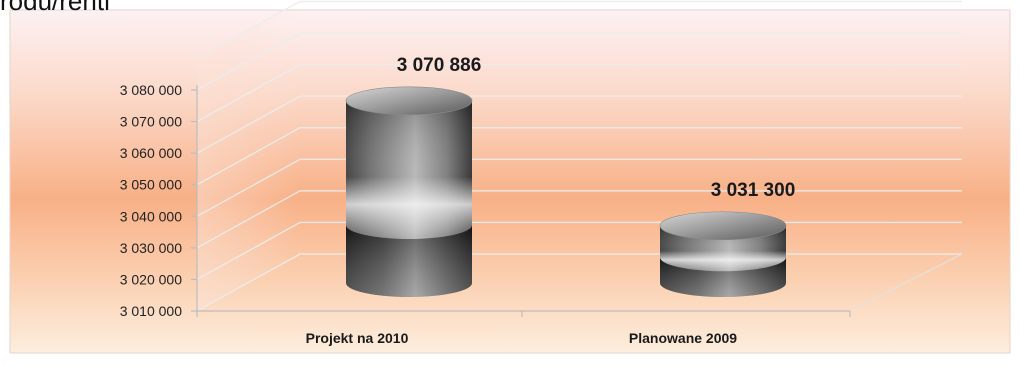 The image size is (1020, 368). What do you see at coordinates (151, 185) in the screenshot?
I see `y-tick-label: 3 050 000` at bounding box center [151, 185].